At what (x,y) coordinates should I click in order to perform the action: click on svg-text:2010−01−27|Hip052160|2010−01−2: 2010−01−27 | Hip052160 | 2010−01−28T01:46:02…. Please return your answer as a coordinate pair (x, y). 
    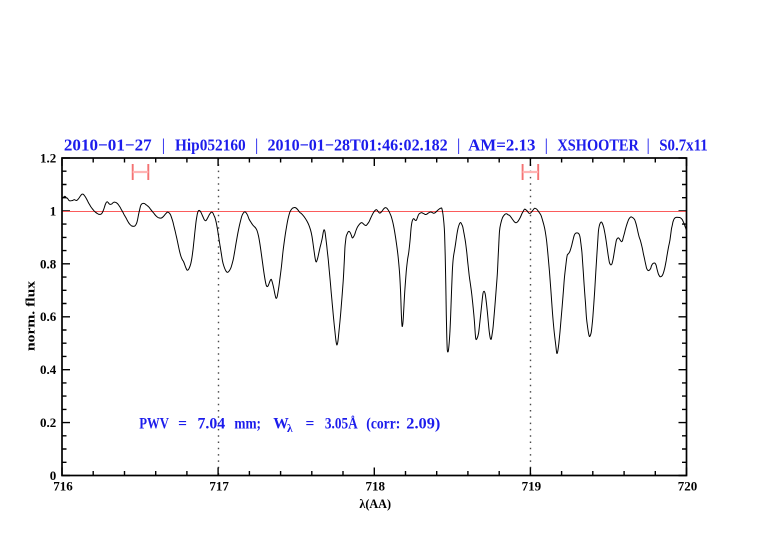
    Looking at the image, I should click on (386, 145).